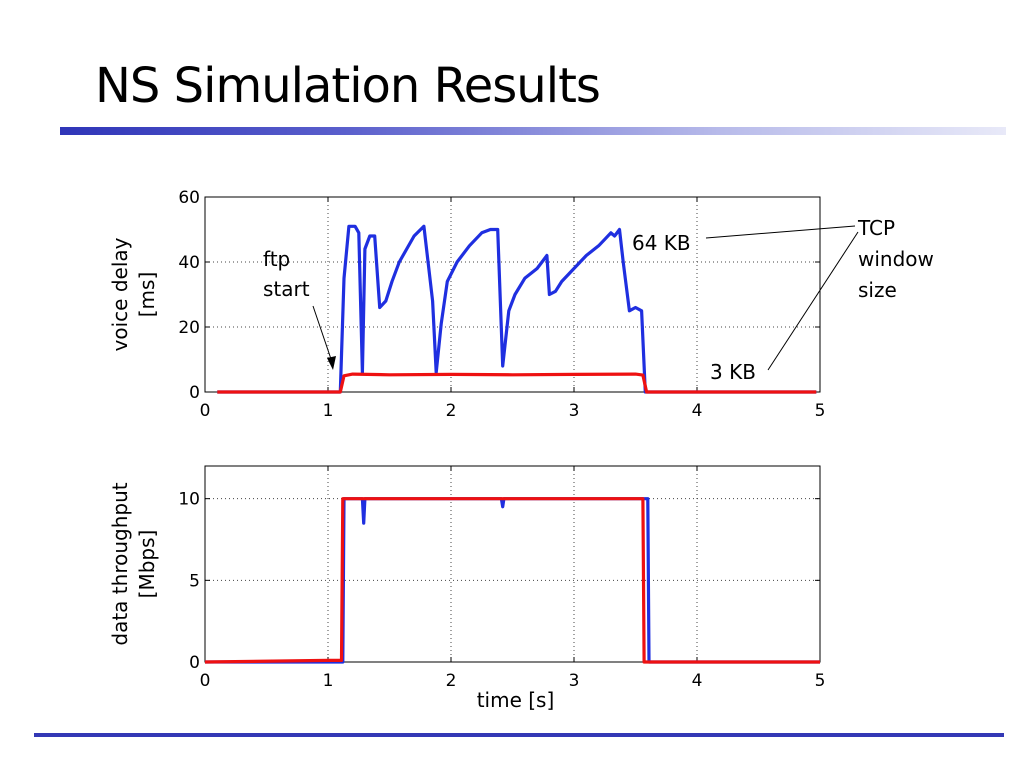  I want to click on slide-title: NS Simulation Results, so click(348, 86).